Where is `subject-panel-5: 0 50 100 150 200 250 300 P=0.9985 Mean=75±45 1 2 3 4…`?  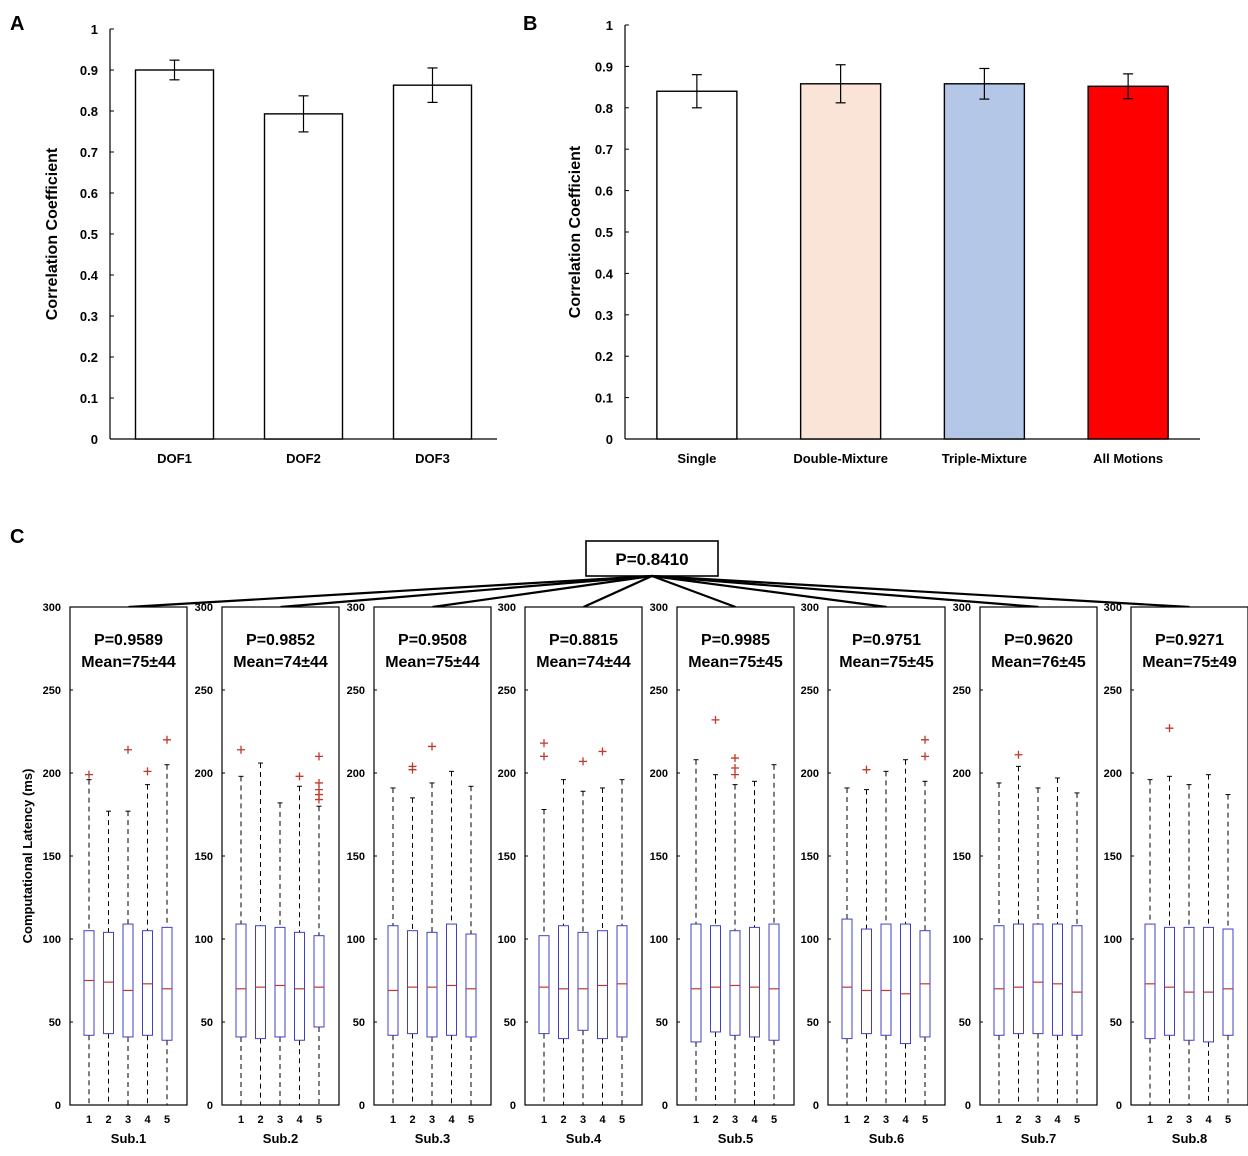 subject-panel-5: 0 50 100 150 200 250 300 P=0.9985 Mean=75±45 1 2 3 4… is located at coordinates (722, 860).